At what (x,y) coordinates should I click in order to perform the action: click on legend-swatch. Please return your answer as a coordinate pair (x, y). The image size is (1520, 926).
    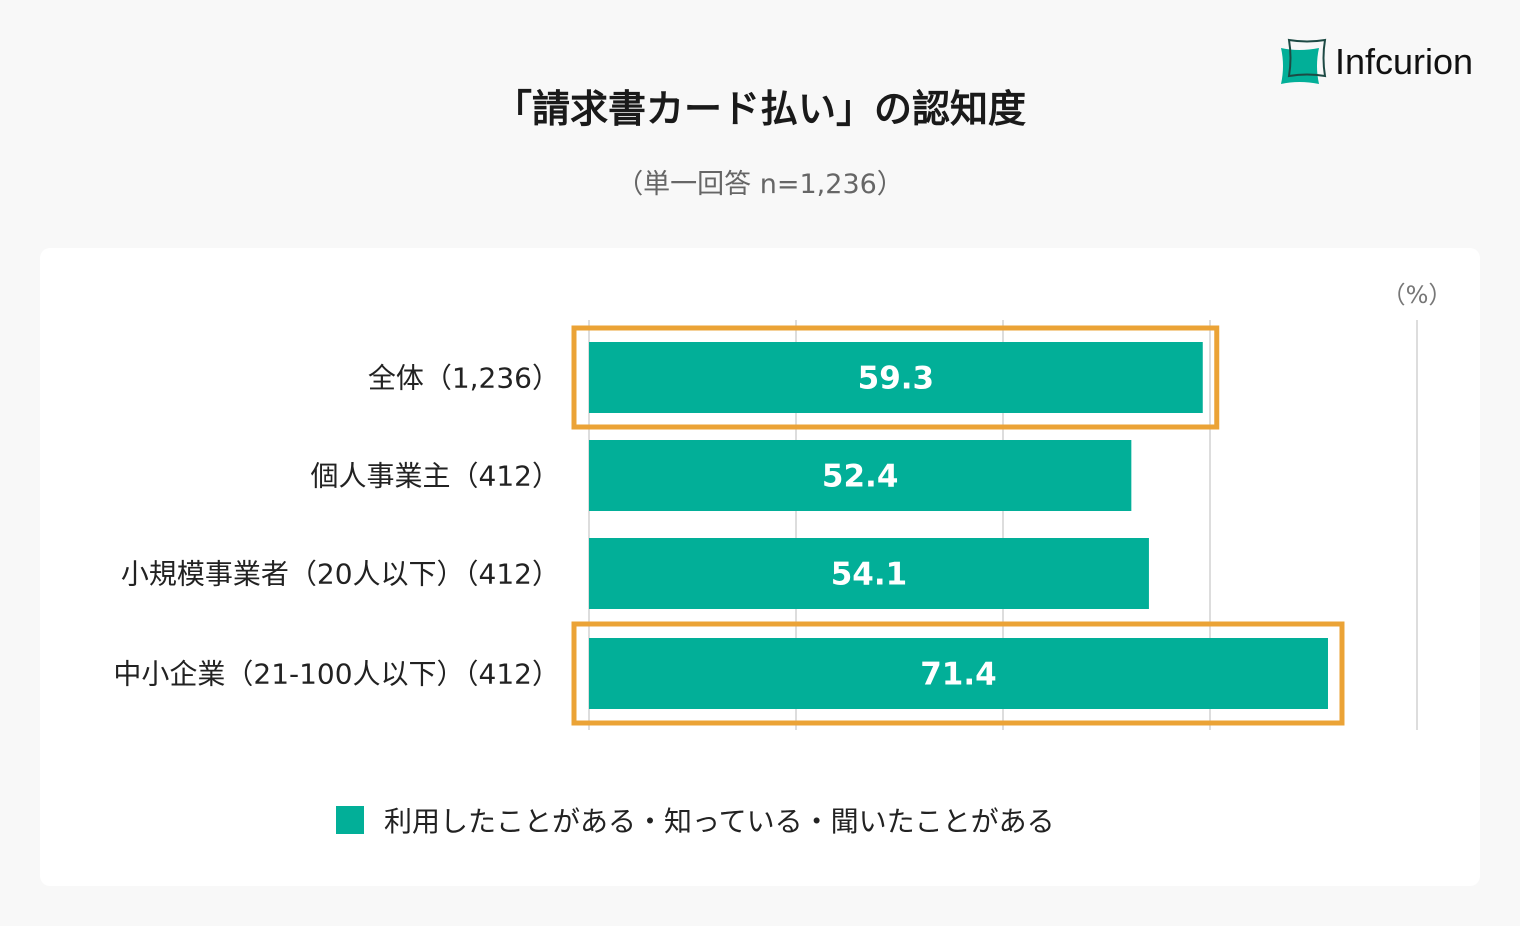
    Looking at the image, I should click on (350, 820).